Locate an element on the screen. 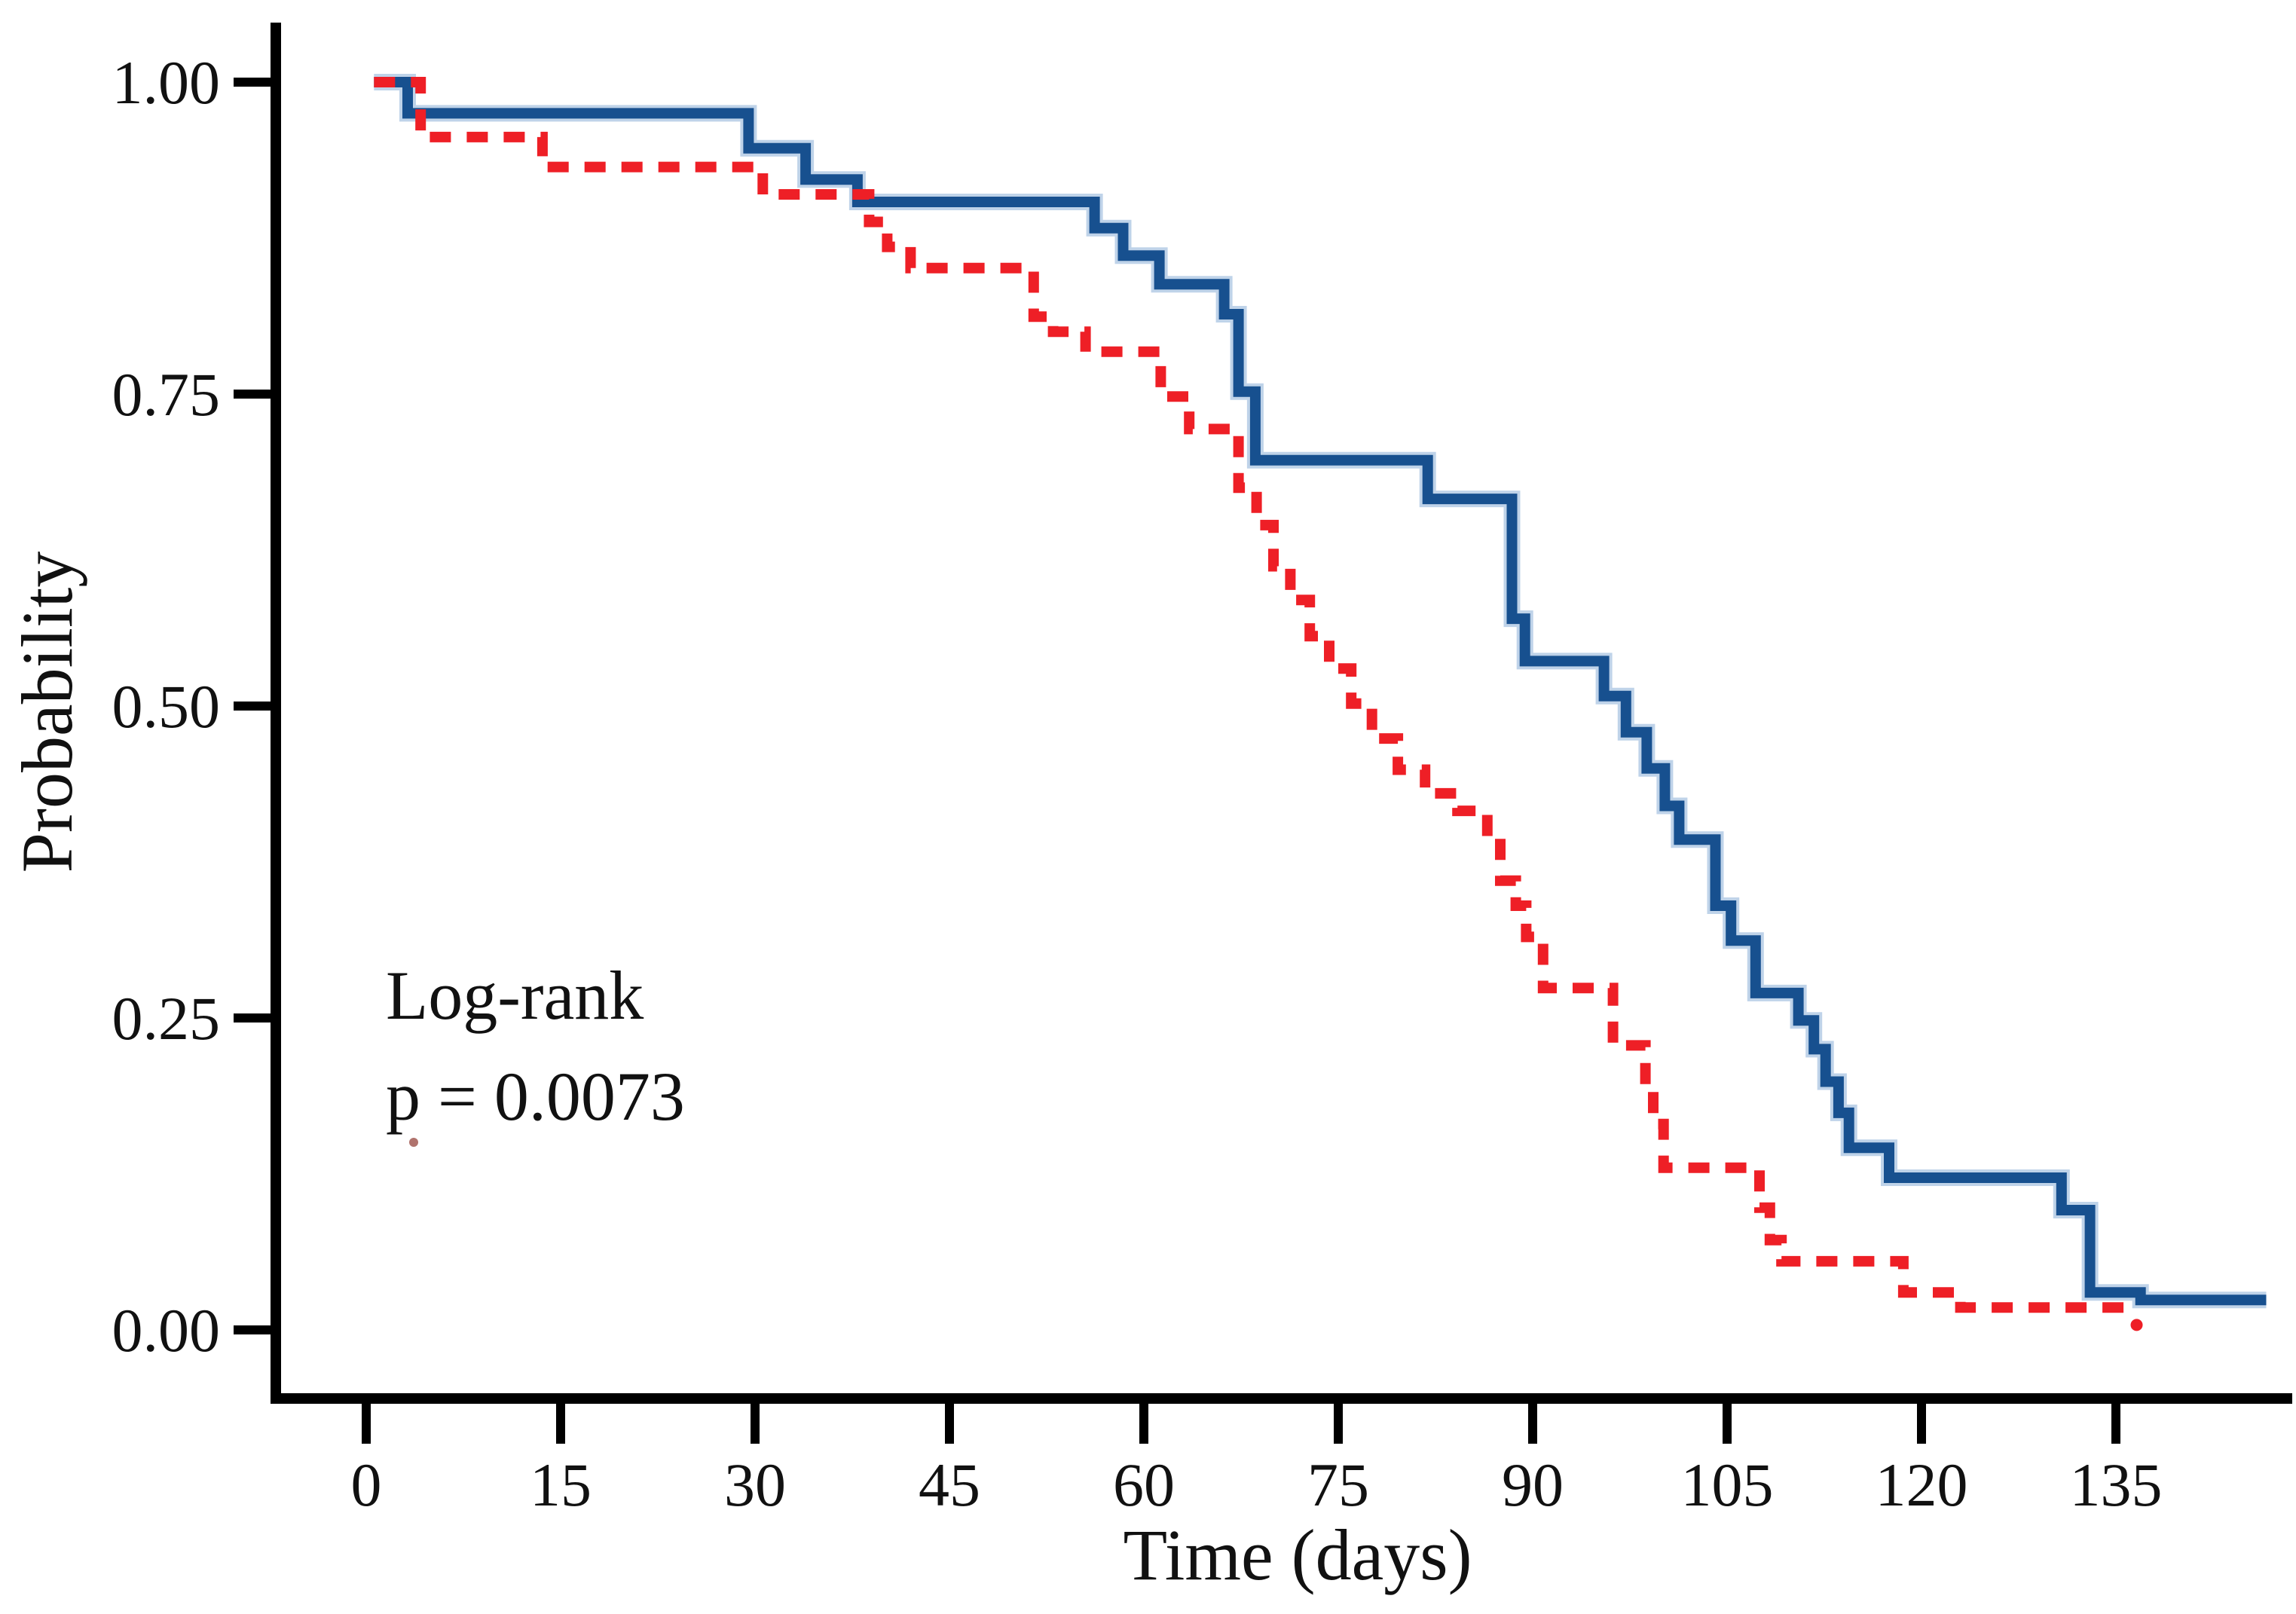 The image size is (2296, 1614). p-value-label: p = 0.0073 is located at coordinates (535, 1096).